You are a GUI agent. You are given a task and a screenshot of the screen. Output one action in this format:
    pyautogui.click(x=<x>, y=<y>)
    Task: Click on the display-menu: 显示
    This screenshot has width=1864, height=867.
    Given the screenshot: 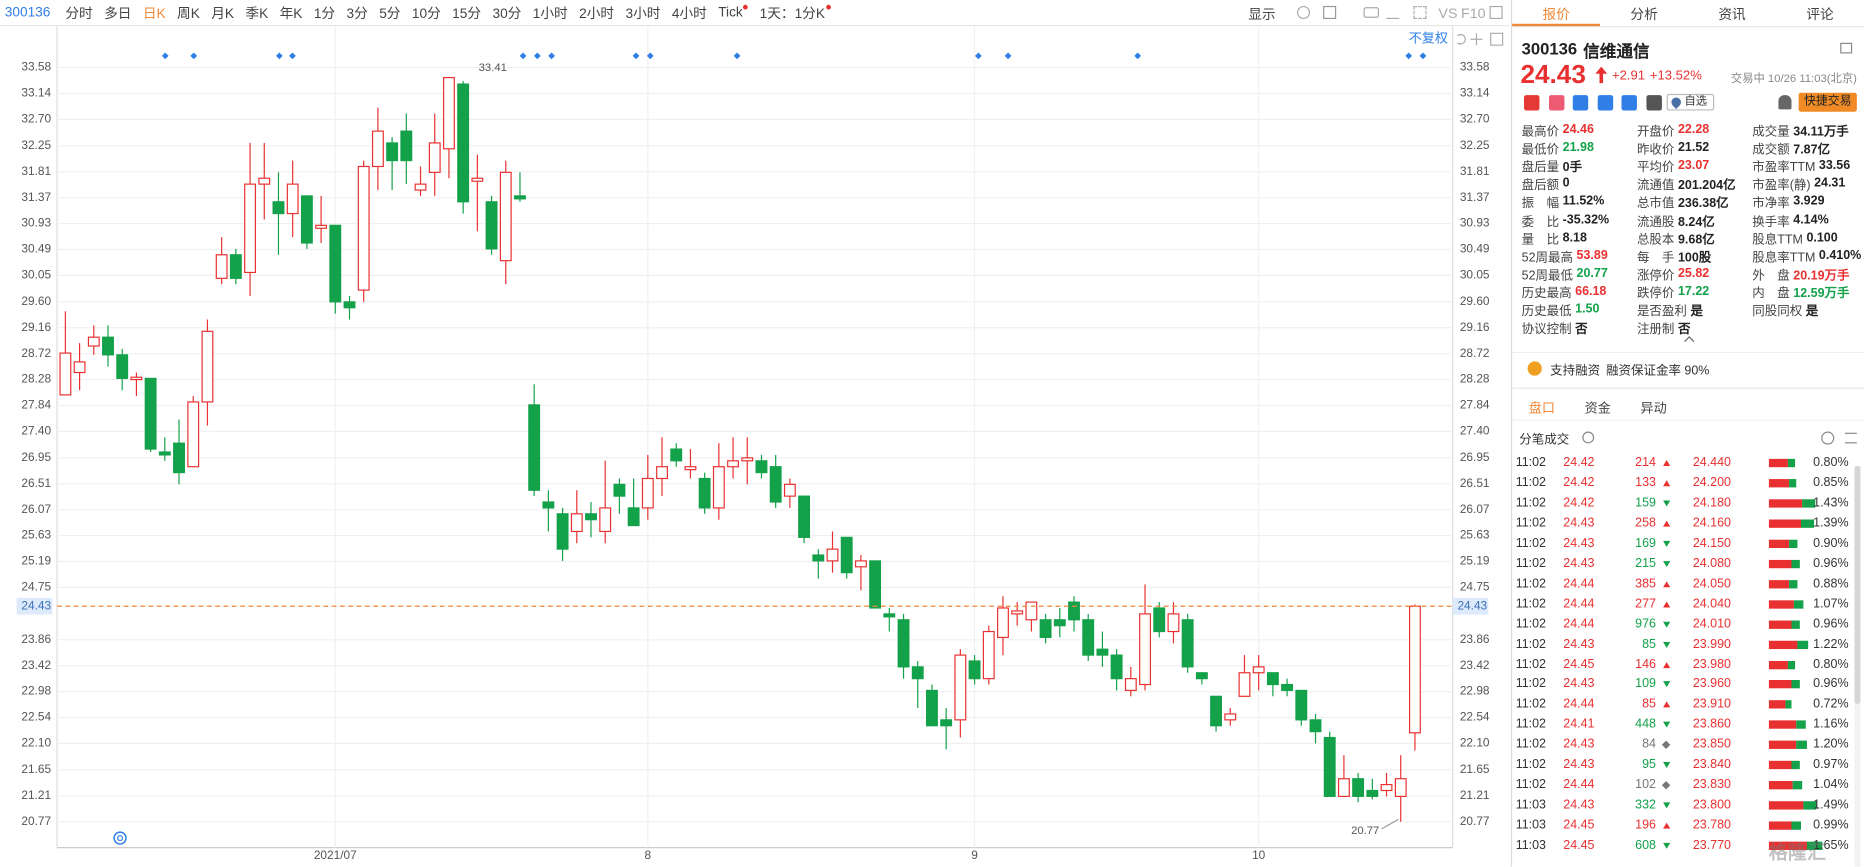 What is the action you would take?
    pyautogui.click(x=1262, y=15)
    